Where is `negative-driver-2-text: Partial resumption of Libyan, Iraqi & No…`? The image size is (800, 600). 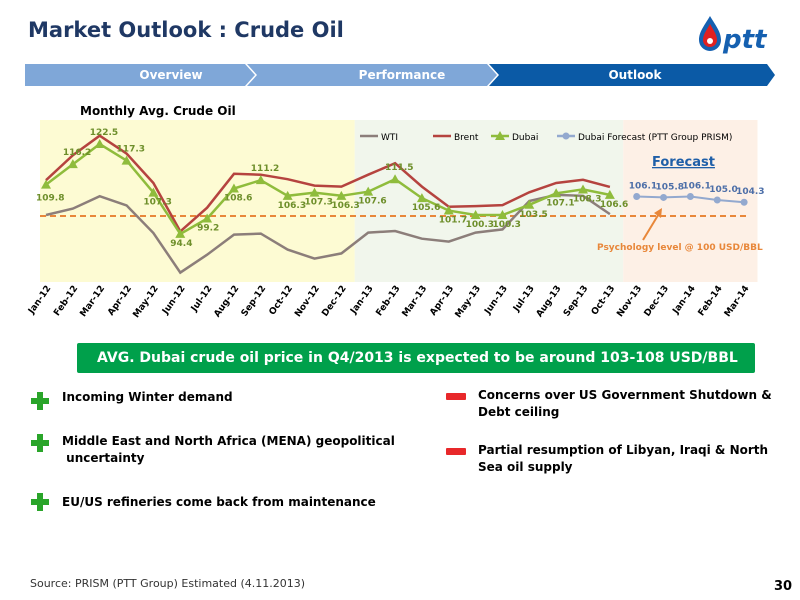
negative-driver-2-text: Partial resumption of Libyan, Iraqi & No… is located at coordinates (623, 450).